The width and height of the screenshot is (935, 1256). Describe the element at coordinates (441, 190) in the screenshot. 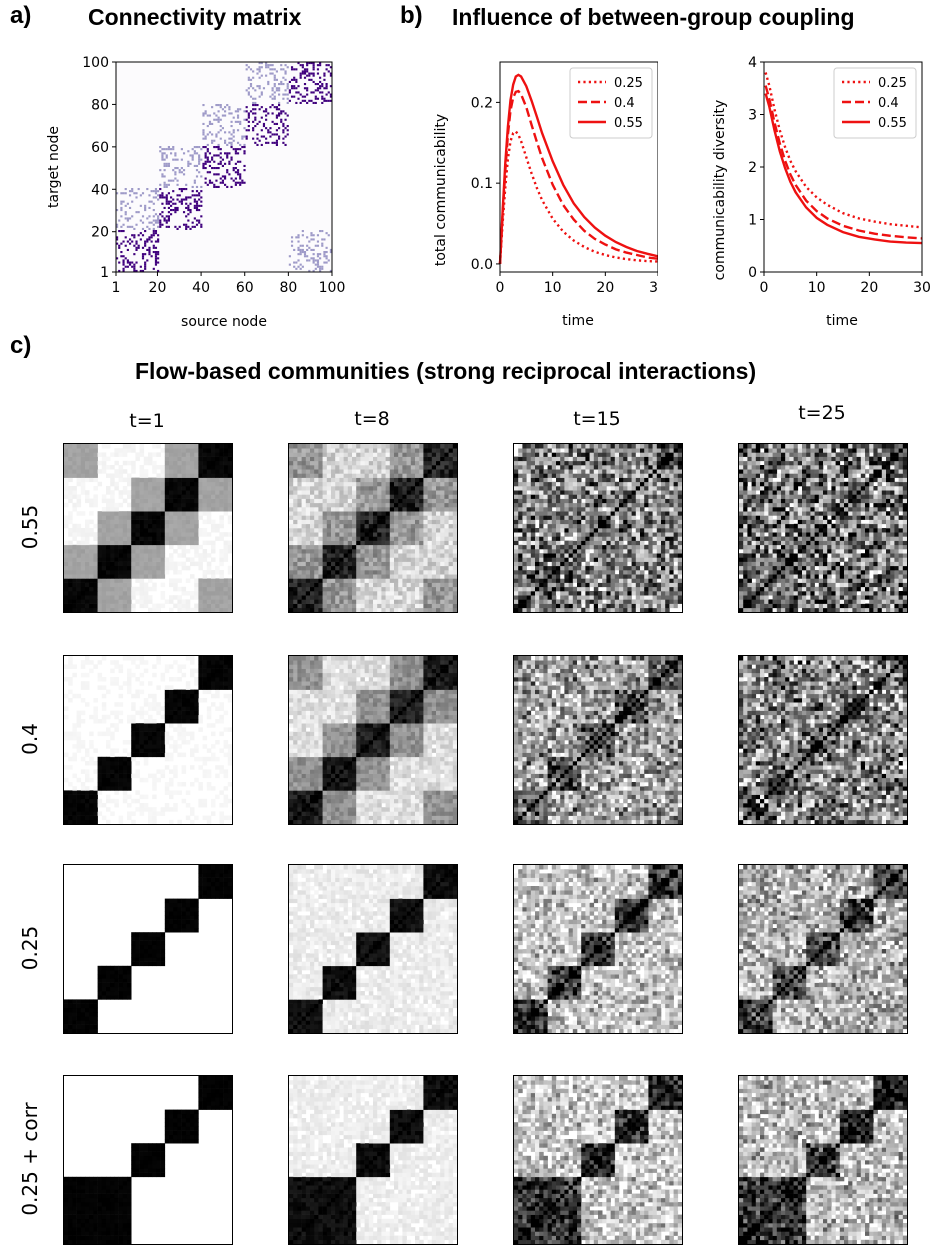

I see `y-axis-label: total communicability` at that location.